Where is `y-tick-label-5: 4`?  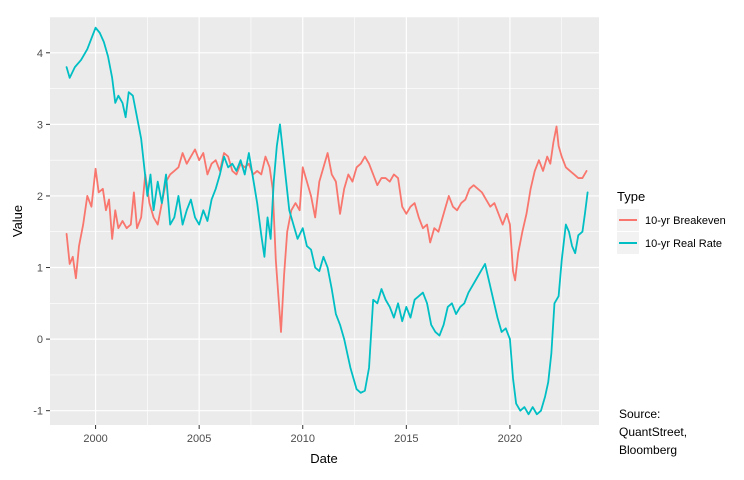 y-tick-label-5: 4 is located at coordinates (40, 54).